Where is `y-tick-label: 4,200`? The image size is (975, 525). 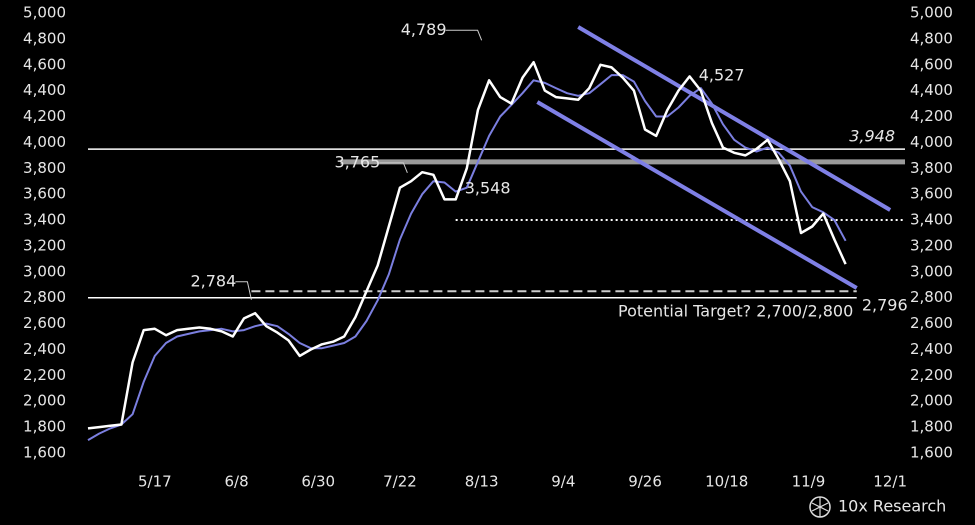 y-tick-label: 4,200 is located at coordinates (44, 116).